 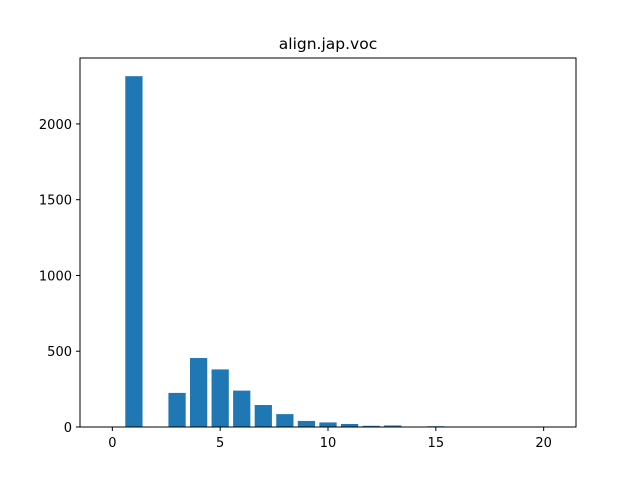 I want to click on x-tick-label: 5, so click(x=220, y=443).